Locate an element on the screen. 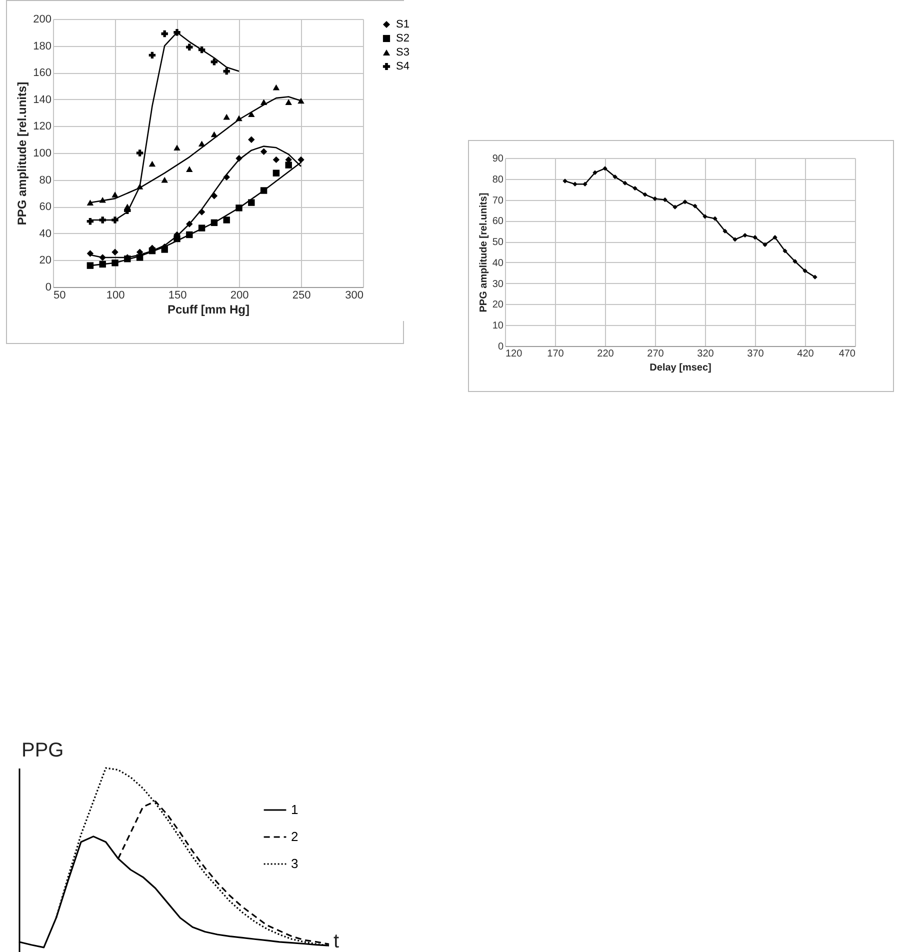 The image size is (901, 952). legend-label: S1 is located at coordinates (403, 24).